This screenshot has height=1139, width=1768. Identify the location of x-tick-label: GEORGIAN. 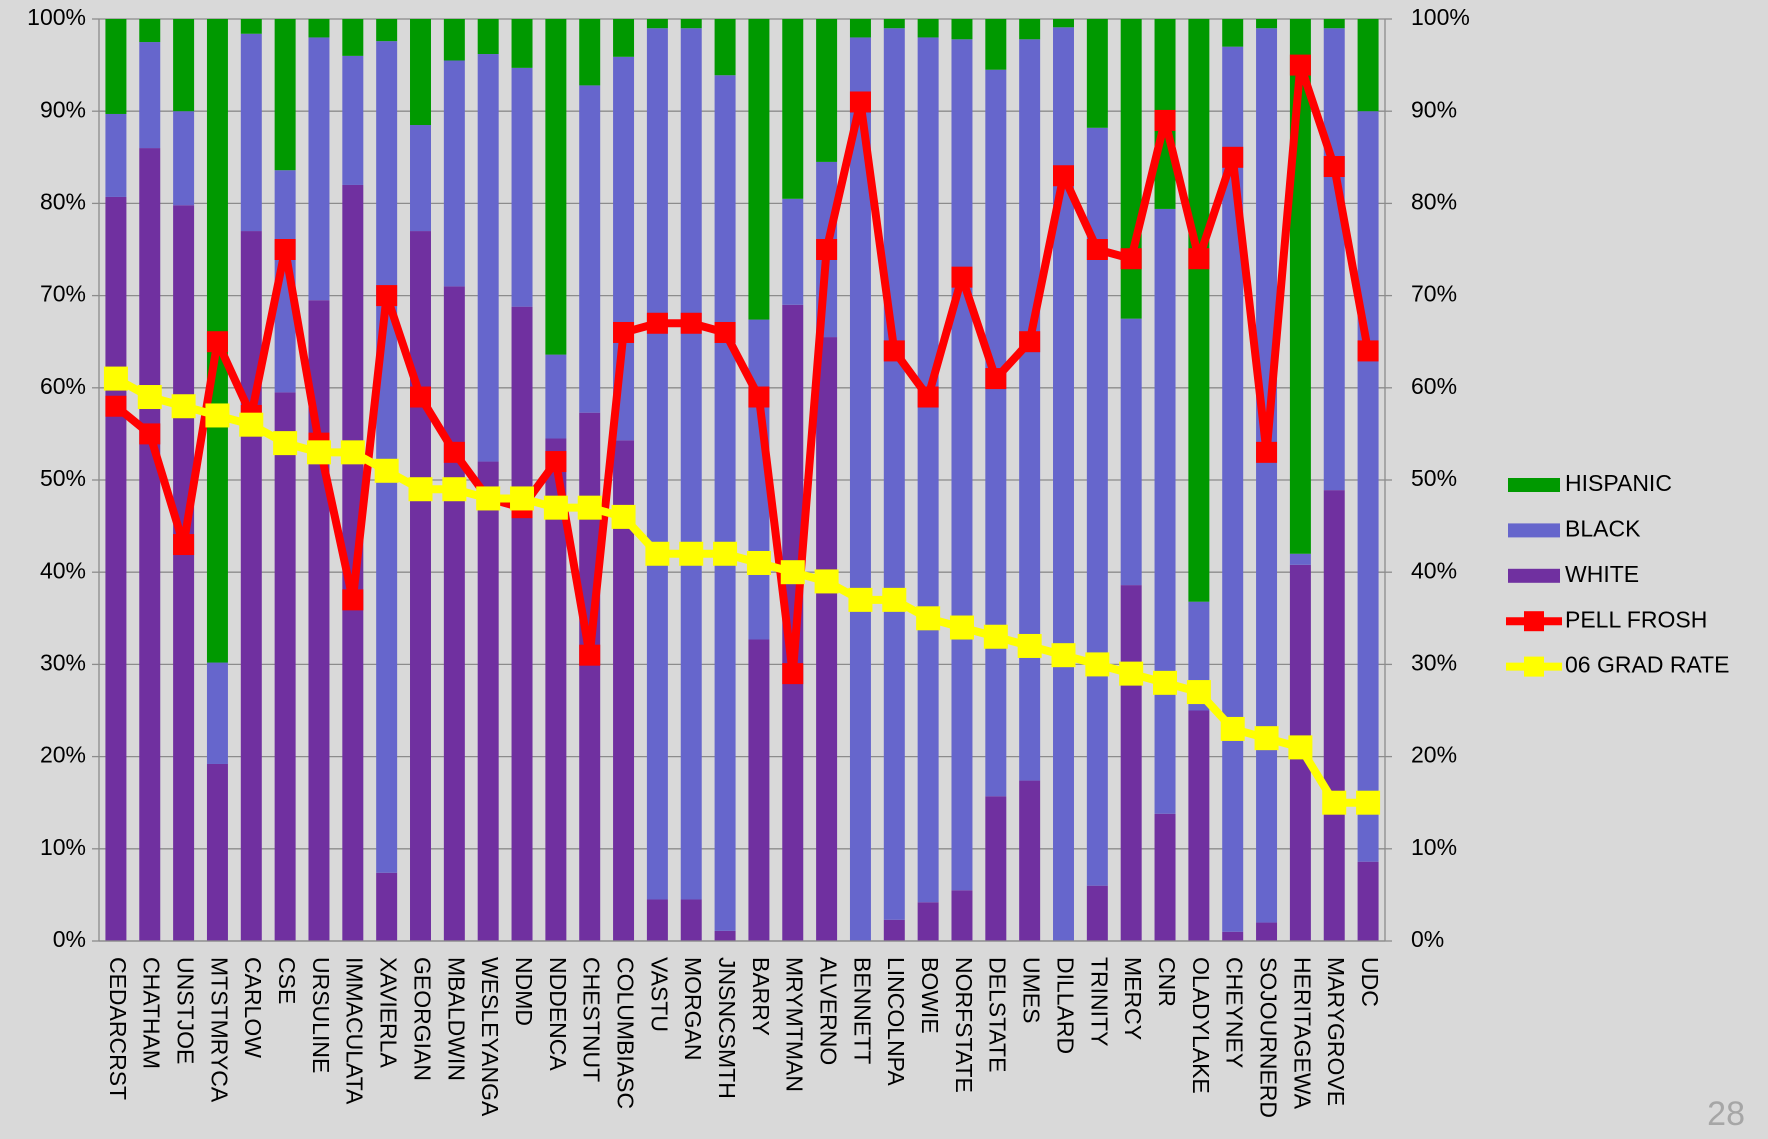
(422, 1019).